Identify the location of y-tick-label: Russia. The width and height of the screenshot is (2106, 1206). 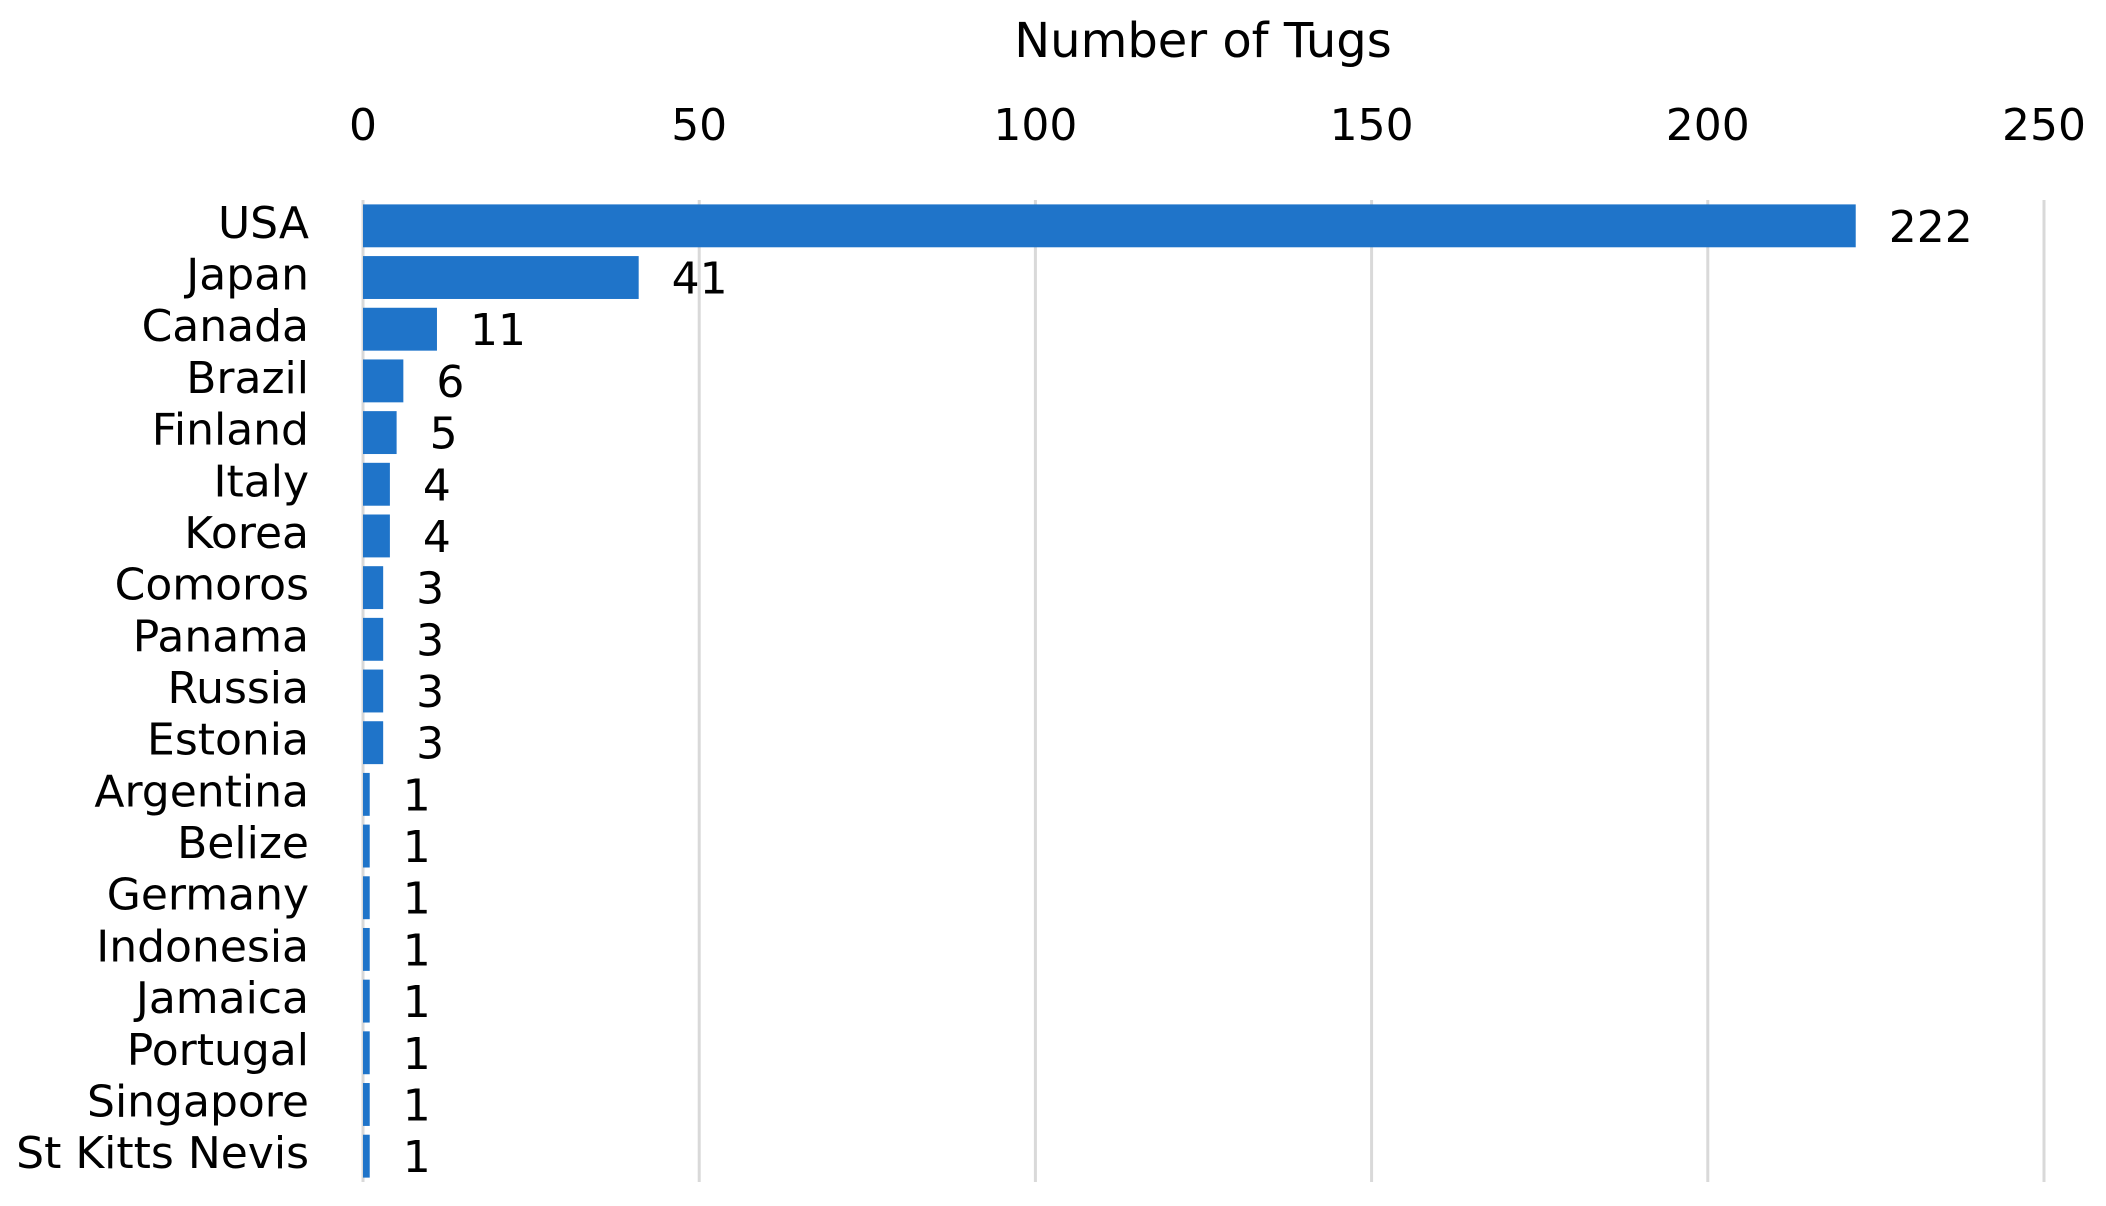
(238, 688).